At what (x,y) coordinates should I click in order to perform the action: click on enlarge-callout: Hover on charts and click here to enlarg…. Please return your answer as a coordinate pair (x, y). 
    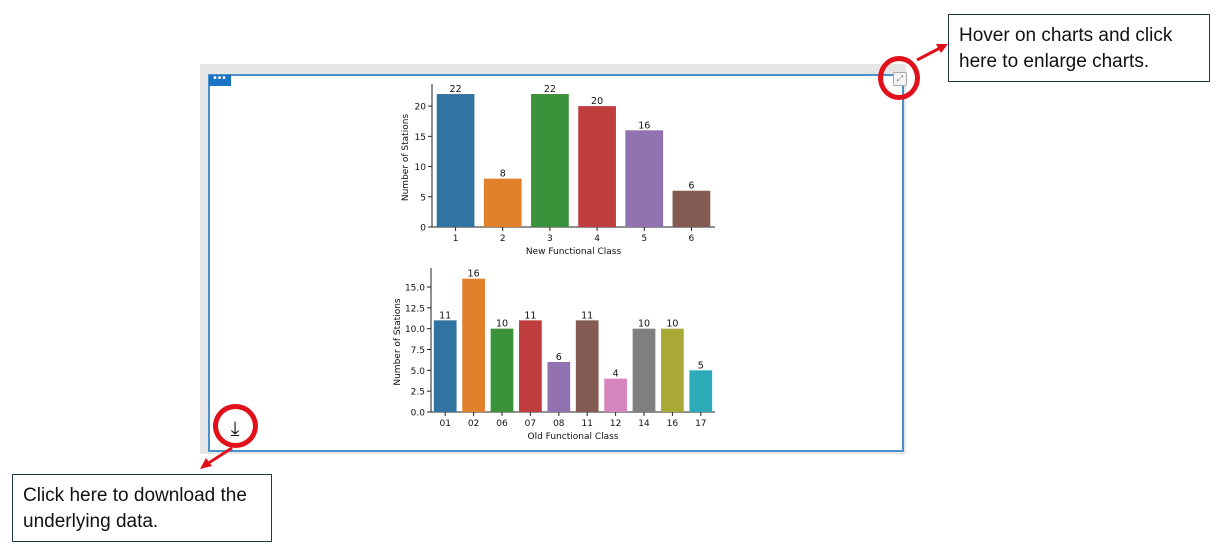
    Looking at the image, I should click on (1079, 48).